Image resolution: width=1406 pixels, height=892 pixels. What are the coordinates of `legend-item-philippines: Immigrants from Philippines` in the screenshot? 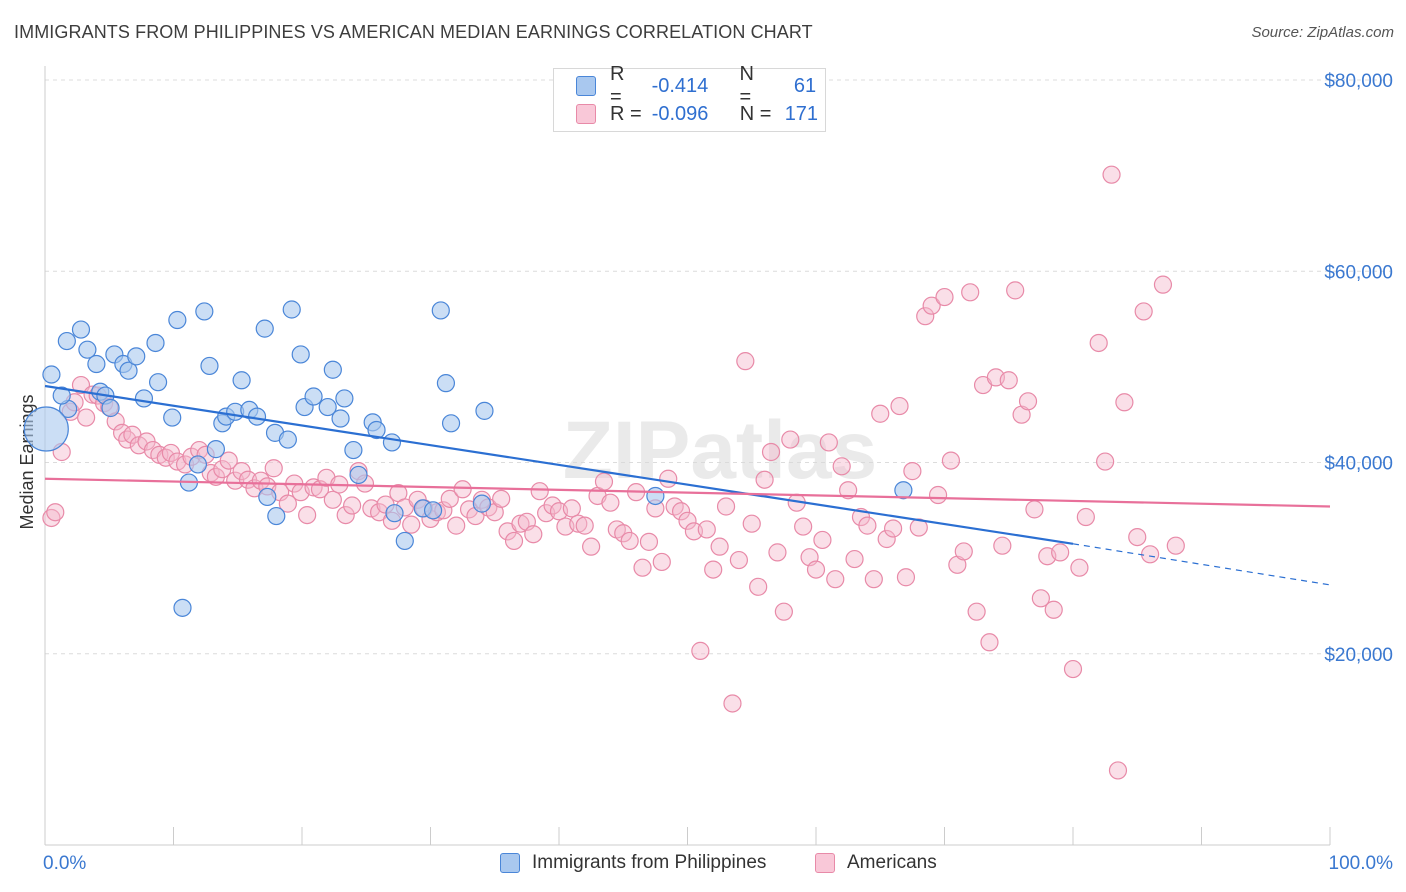 It's located at (633, 863).